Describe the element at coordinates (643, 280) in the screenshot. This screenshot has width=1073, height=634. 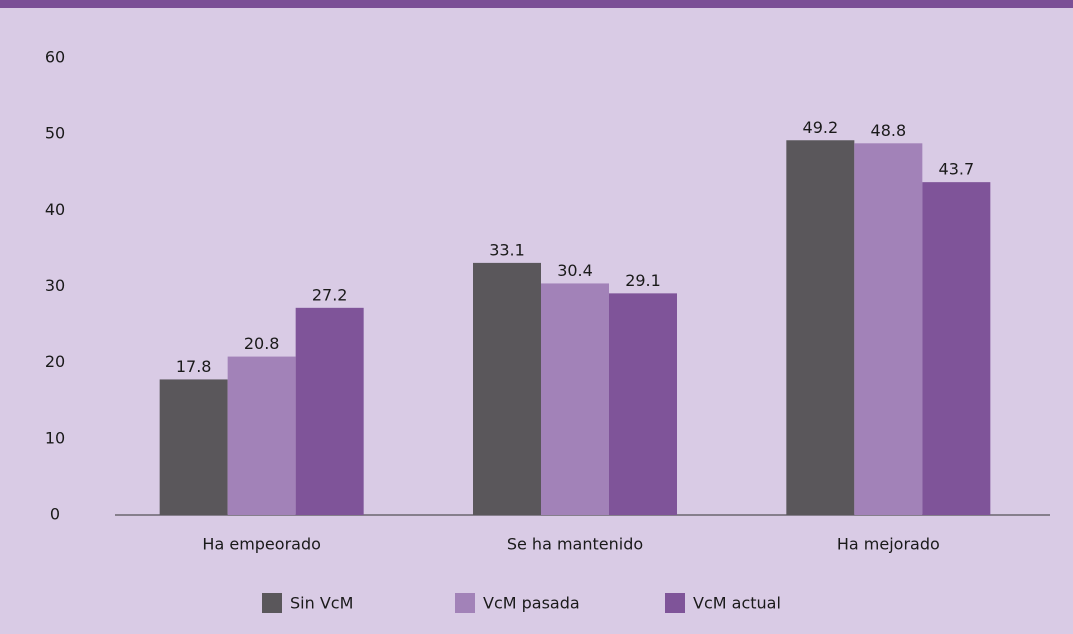
I see `data-label: 29.1` at that location.